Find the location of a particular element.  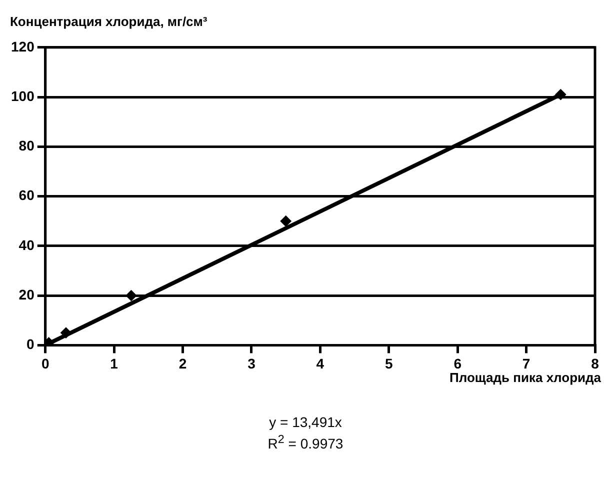

x-tick-label: 2 is located at coordinates (182, 363).